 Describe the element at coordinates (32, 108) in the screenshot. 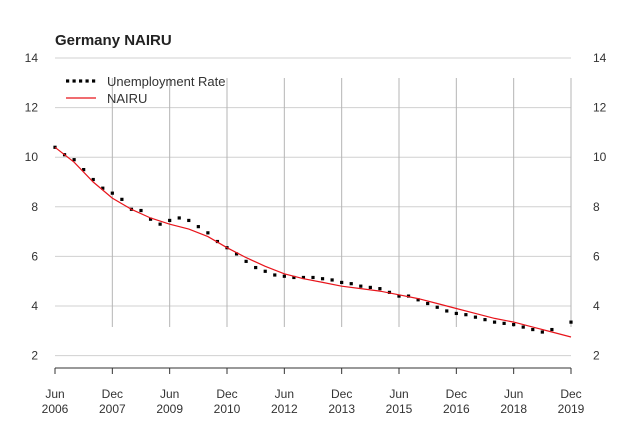

I see `y-tick-label-left: 12` at that location.